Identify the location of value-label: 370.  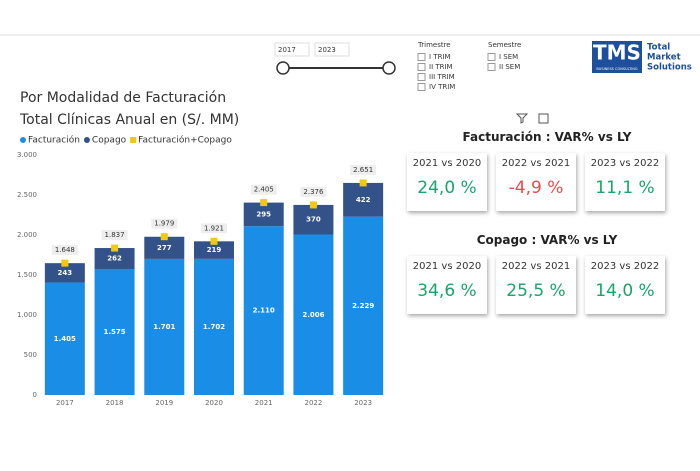
(313, 220).